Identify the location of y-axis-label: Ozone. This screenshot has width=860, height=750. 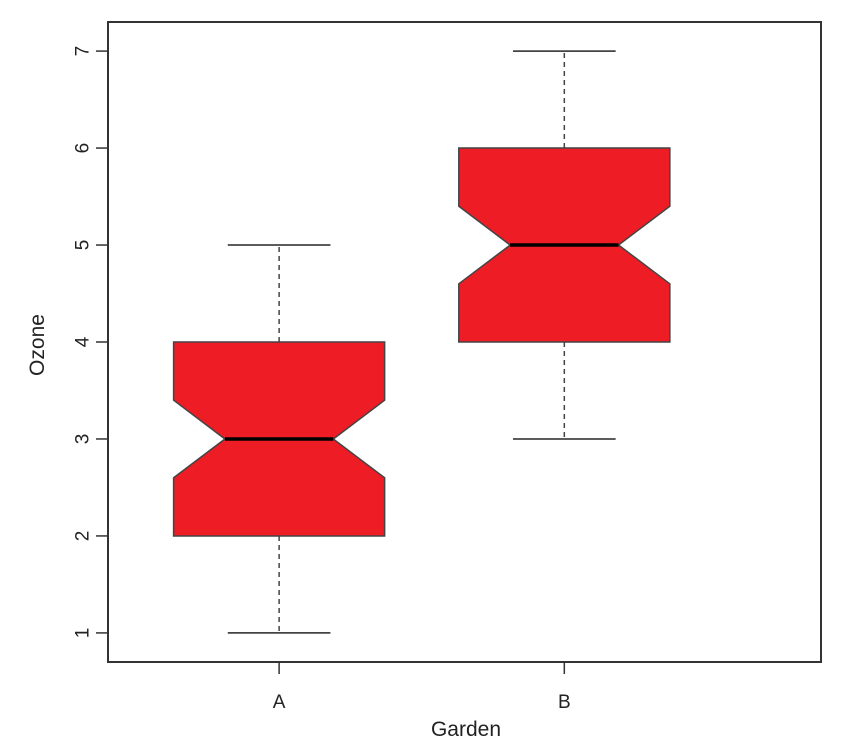
(37, 345).